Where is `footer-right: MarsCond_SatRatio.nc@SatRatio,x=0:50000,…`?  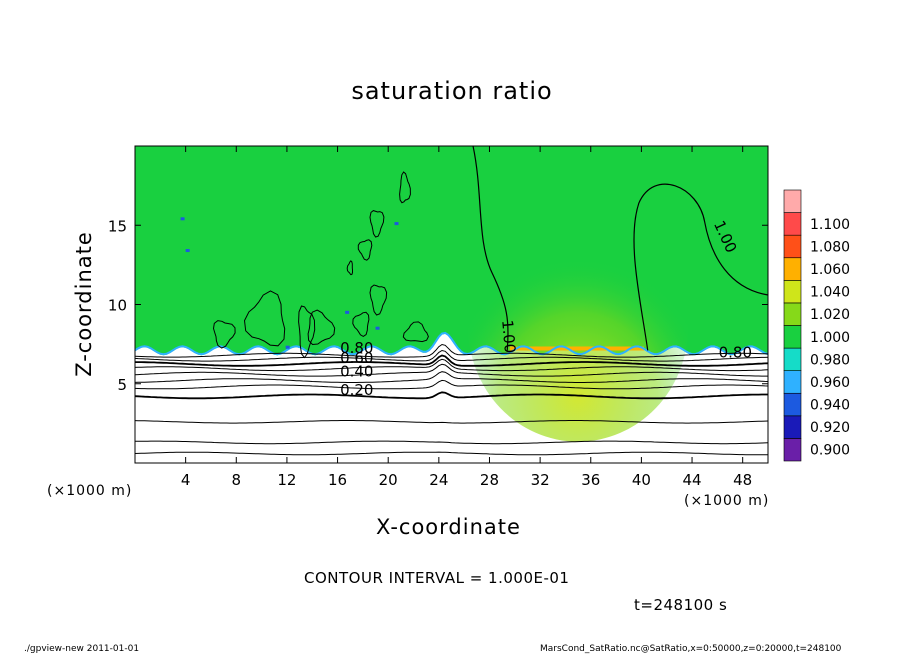
footer-right: MarsCond_SatRatio.nc@SatRatio,x=0:50000,… is located at coordinates (691, 649).